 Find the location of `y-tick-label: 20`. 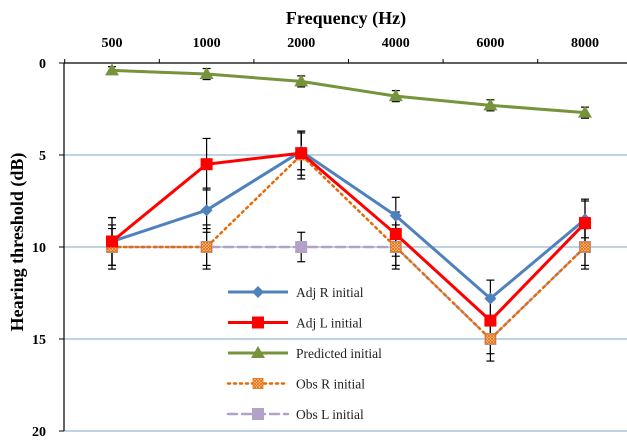

y-tick-label: 20 is located at coordinates (39, 432).